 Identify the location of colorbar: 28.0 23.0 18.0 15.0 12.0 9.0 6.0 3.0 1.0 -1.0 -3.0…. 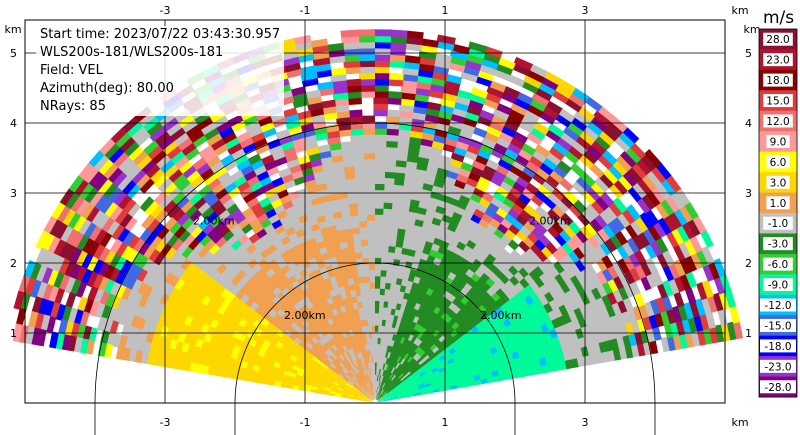
(778, 213).